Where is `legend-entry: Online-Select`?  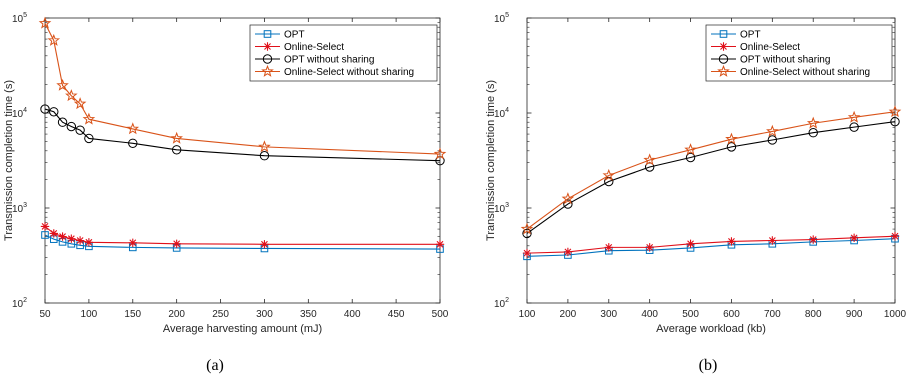 legend-entry: Online-Select is located at coordinates (299, 47).